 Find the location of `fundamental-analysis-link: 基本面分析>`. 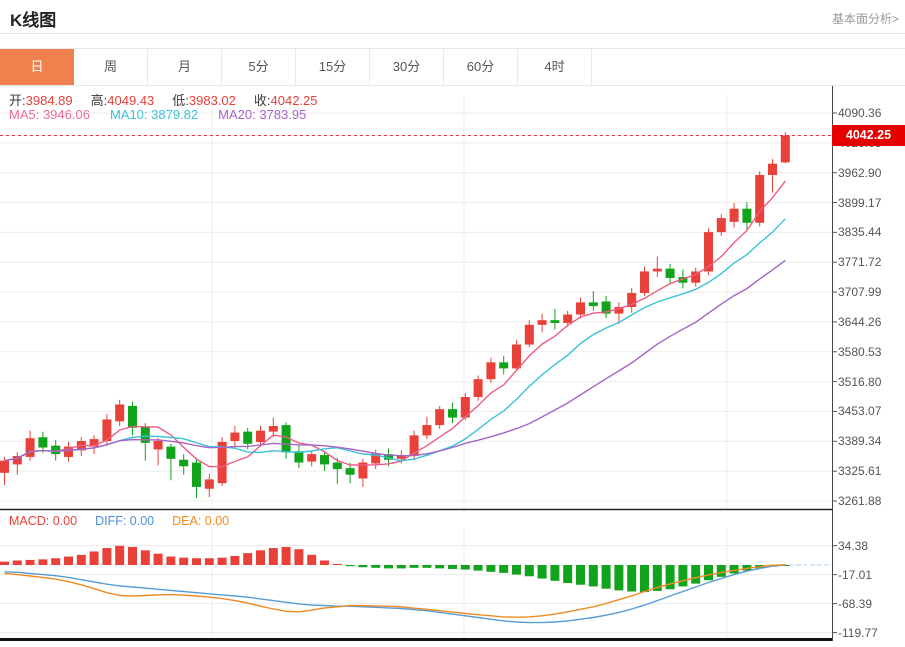

fundamental-analysis-link: 基本面分析> is located at coordinates (865, 19).